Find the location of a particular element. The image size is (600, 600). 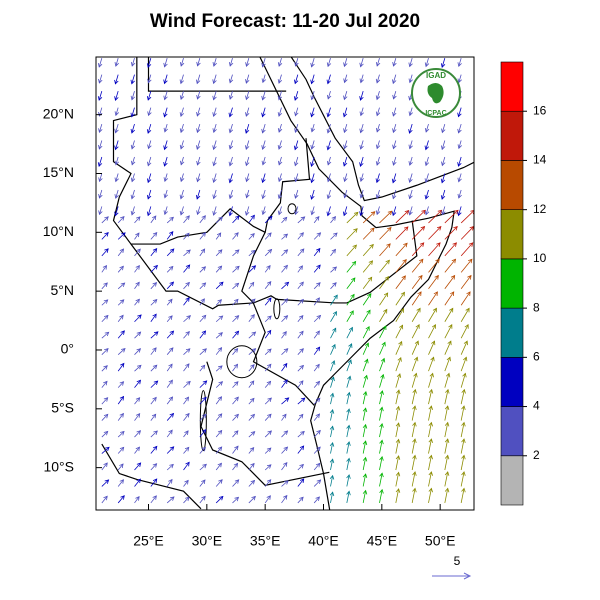

reference-vector is located at coordinates (451, 576).